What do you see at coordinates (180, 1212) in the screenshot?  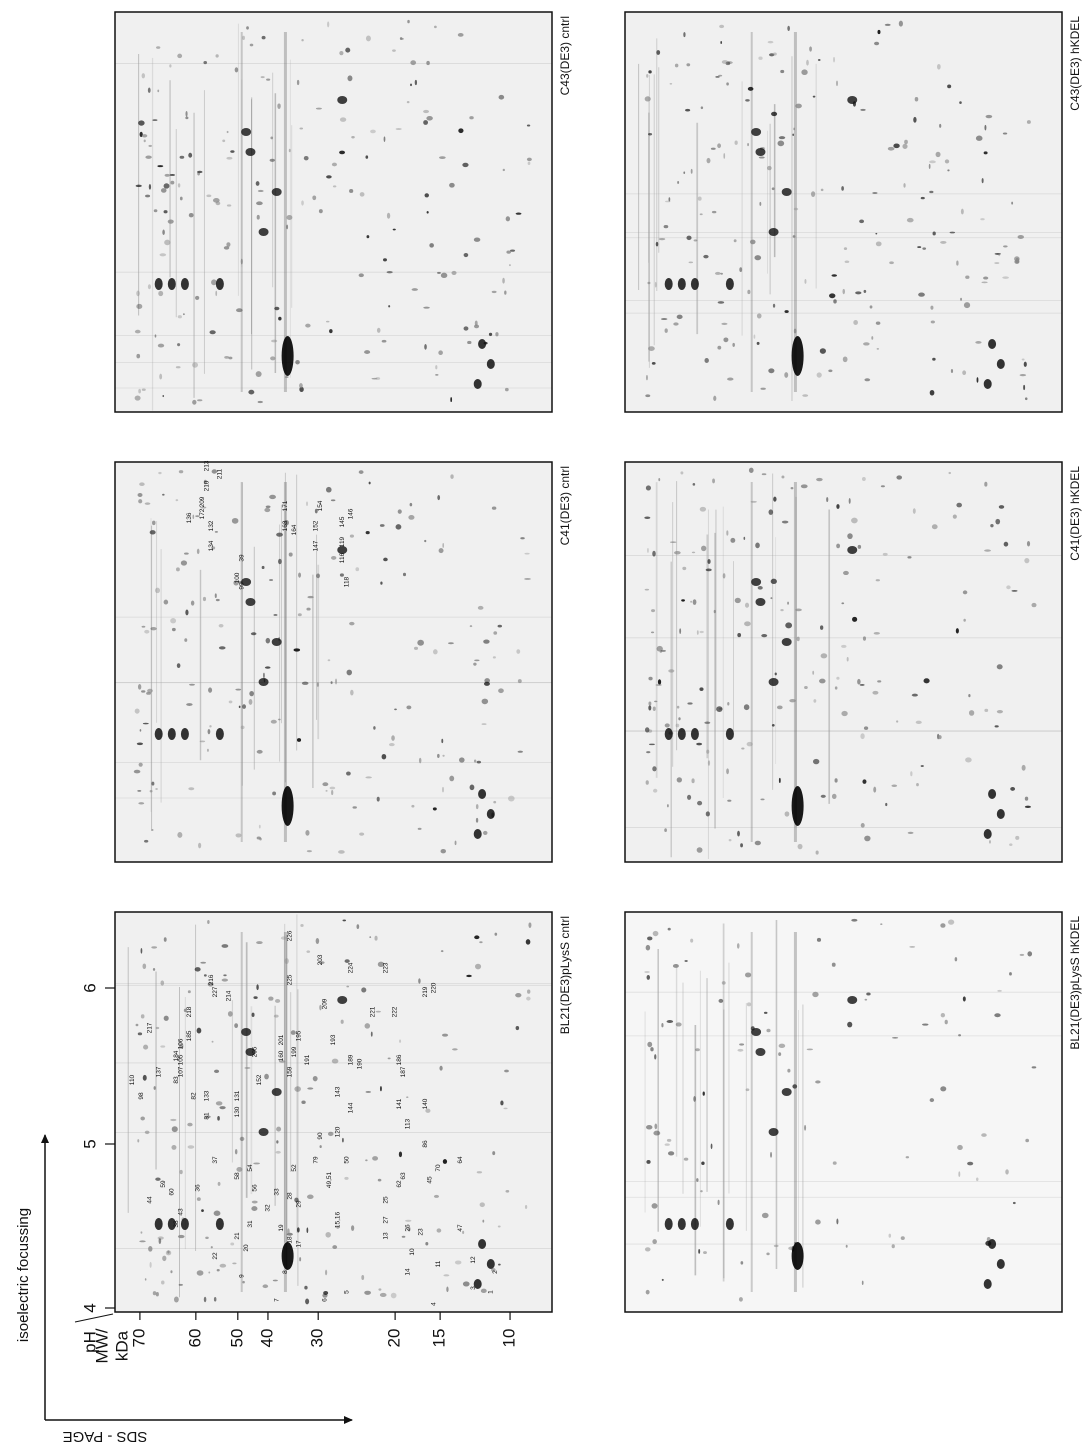 I see `spot-label: 43` at bounding box center [180, 1212].